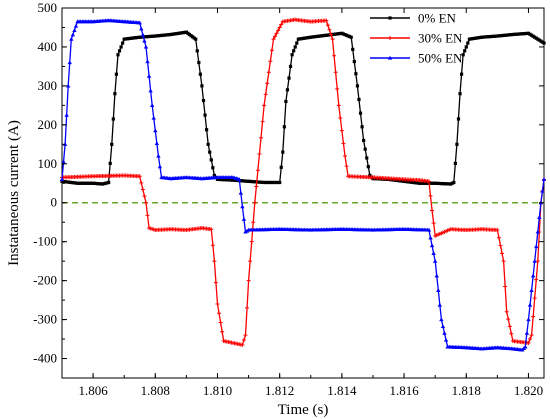  Describe the element at coordinates (342, 390) in the screenshot. I see `x-tick-label: 1.814` at that location.